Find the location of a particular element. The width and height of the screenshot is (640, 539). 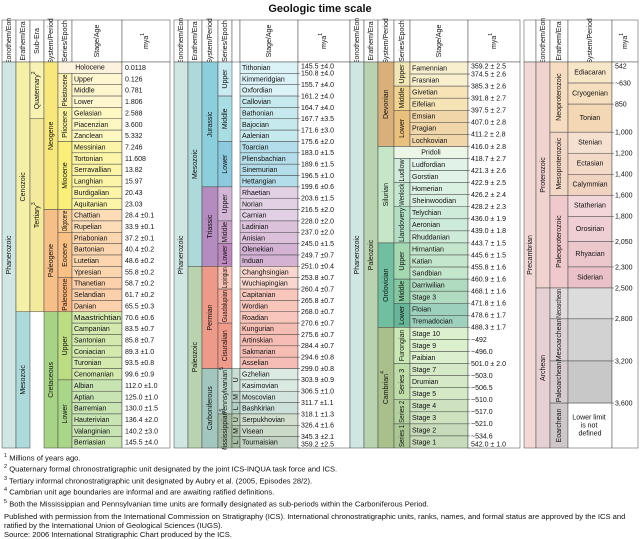

stage-label: Stage 9 is located at coordinates (424, 346).